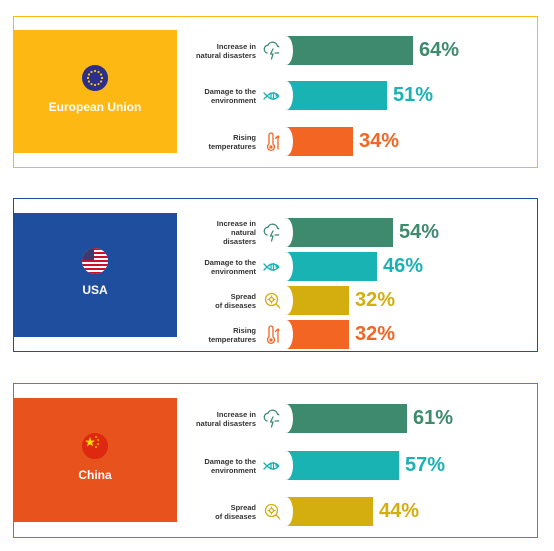 This screenshot has height=551, width=554. I want to click on category-label-line: natural, so click(243, 232).